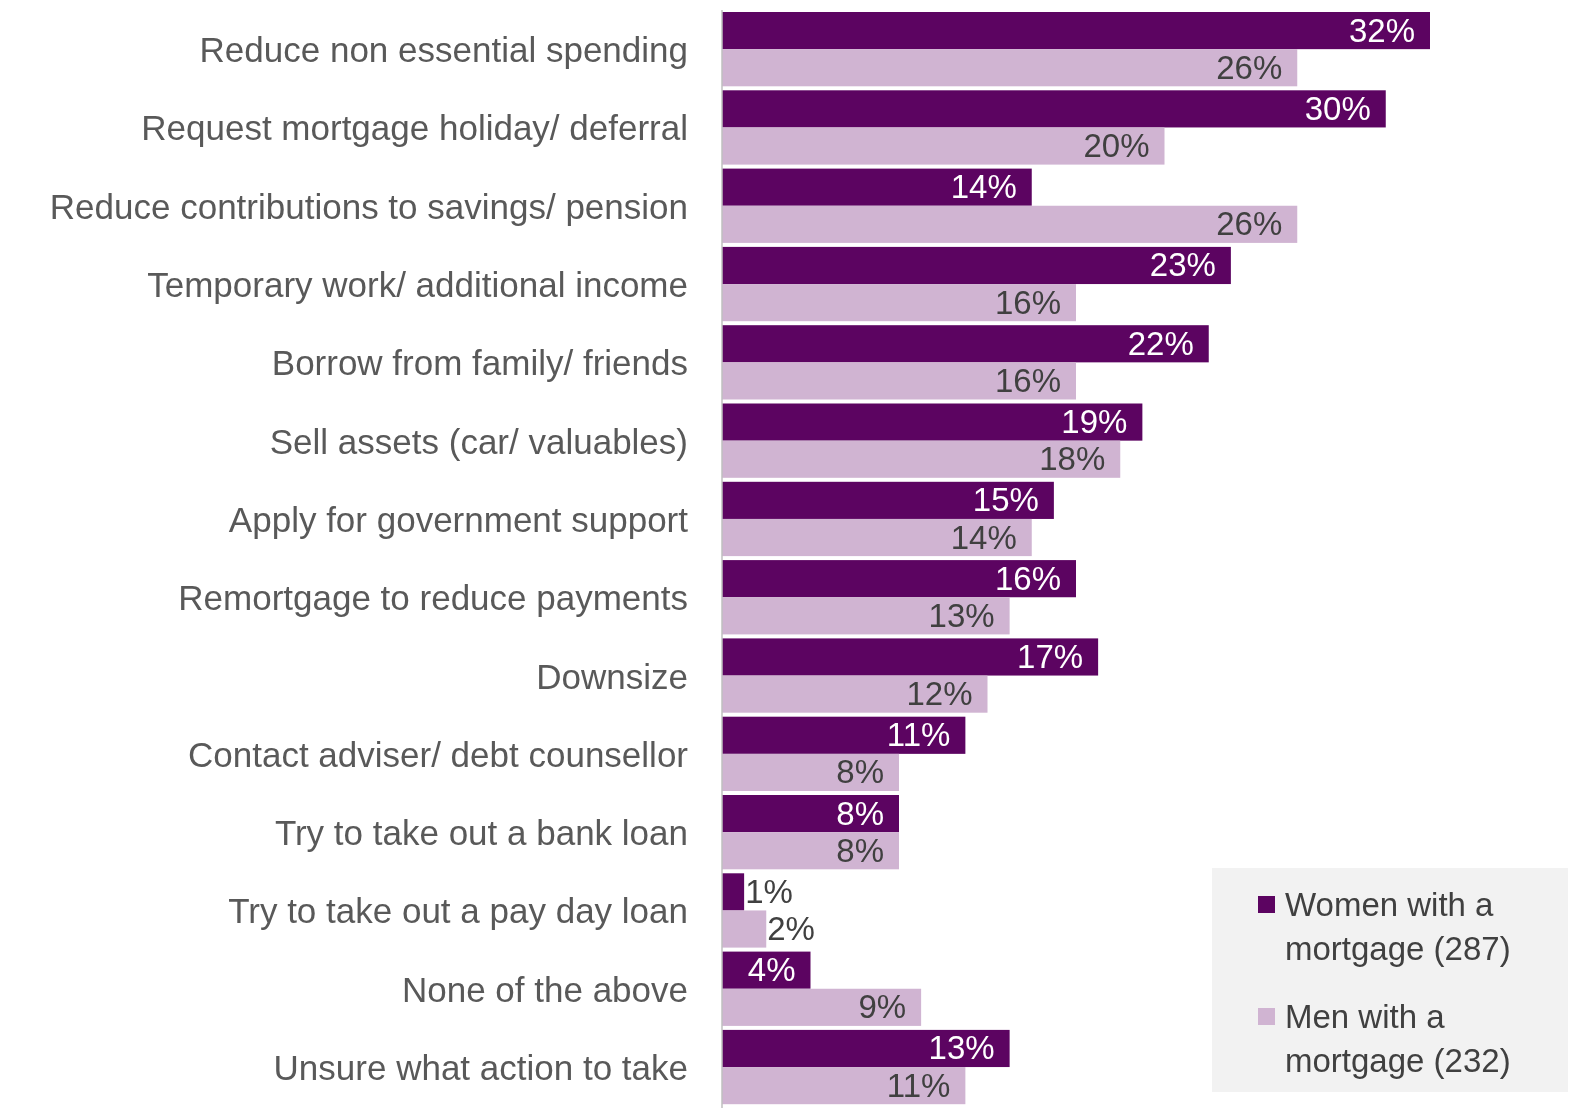 The width and height of the screenshot is (1581, 1108). Describe the element at coordinates (1337, 108) in the screenshot. I see `data-label: 30%` at that location.